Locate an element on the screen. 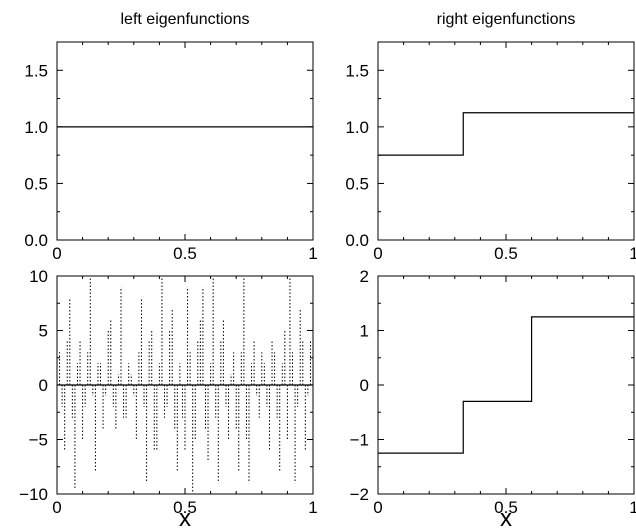  y-tick-label: −5 is located at coordinates (38, 440).